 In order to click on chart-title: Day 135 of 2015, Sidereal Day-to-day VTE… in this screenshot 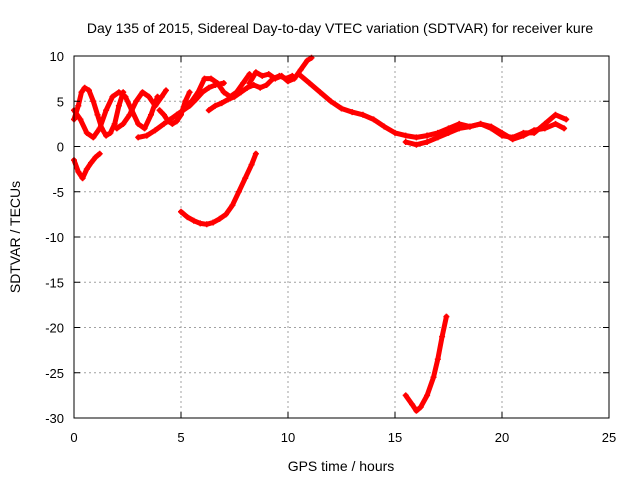, I will do `click(340, 28)`.